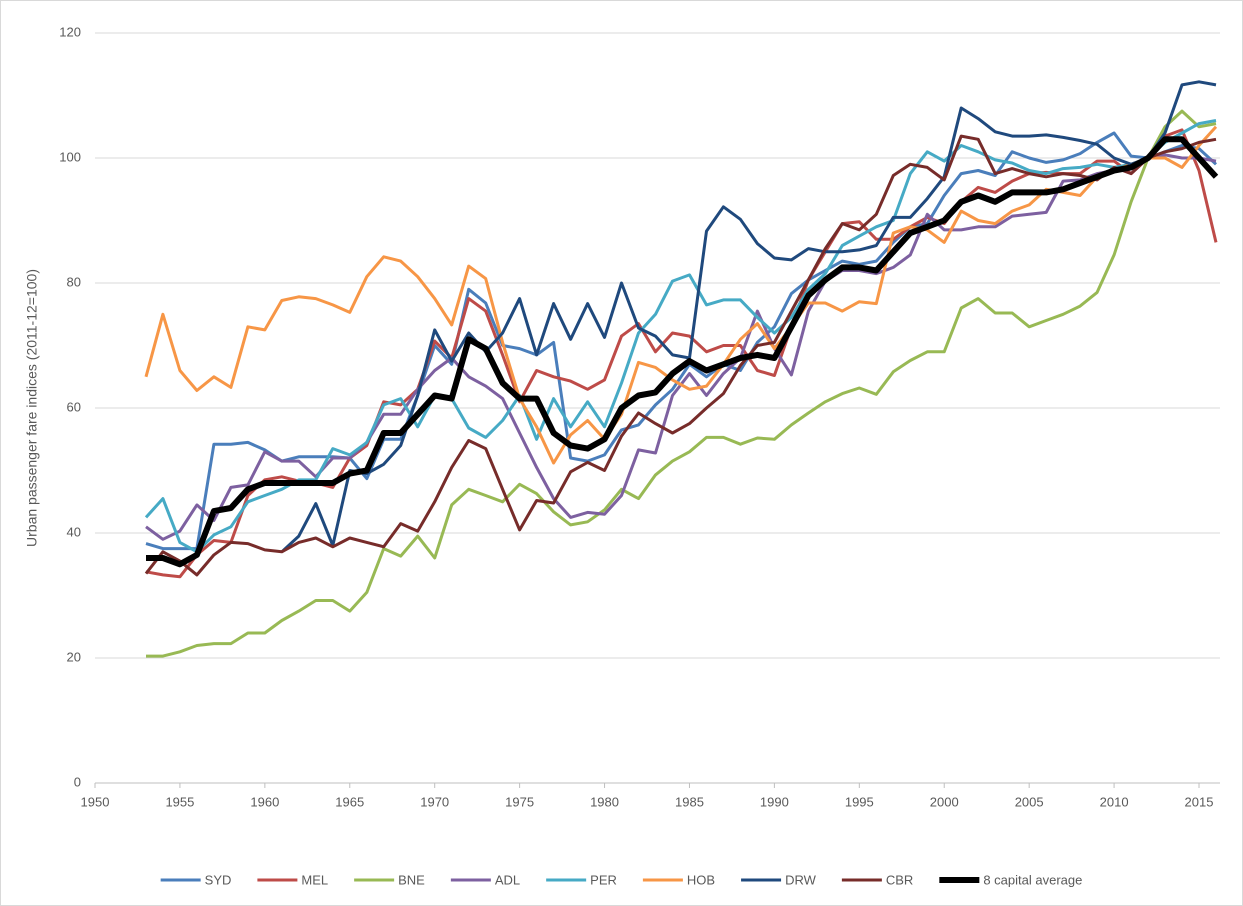  I want to click on y-tick-label: 60, so click(74, 406).